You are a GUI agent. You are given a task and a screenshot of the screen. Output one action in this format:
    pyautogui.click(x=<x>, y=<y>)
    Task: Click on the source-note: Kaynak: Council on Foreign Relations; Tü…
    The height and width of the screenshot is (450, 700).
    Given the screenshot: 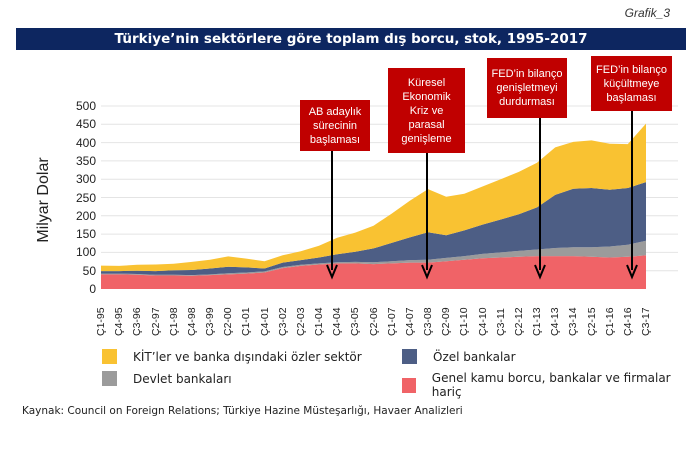 What is the action you would take?
    pyautogui.click(x=242, y=411)
    